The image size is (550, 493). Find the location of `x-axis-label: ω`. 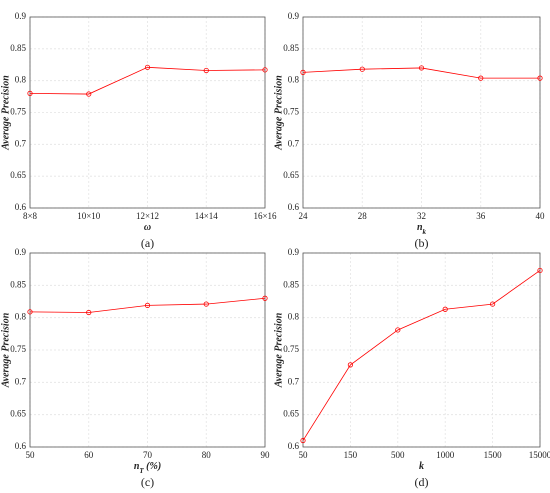

x-axis-label: ω is located at coordinates (147, 227).